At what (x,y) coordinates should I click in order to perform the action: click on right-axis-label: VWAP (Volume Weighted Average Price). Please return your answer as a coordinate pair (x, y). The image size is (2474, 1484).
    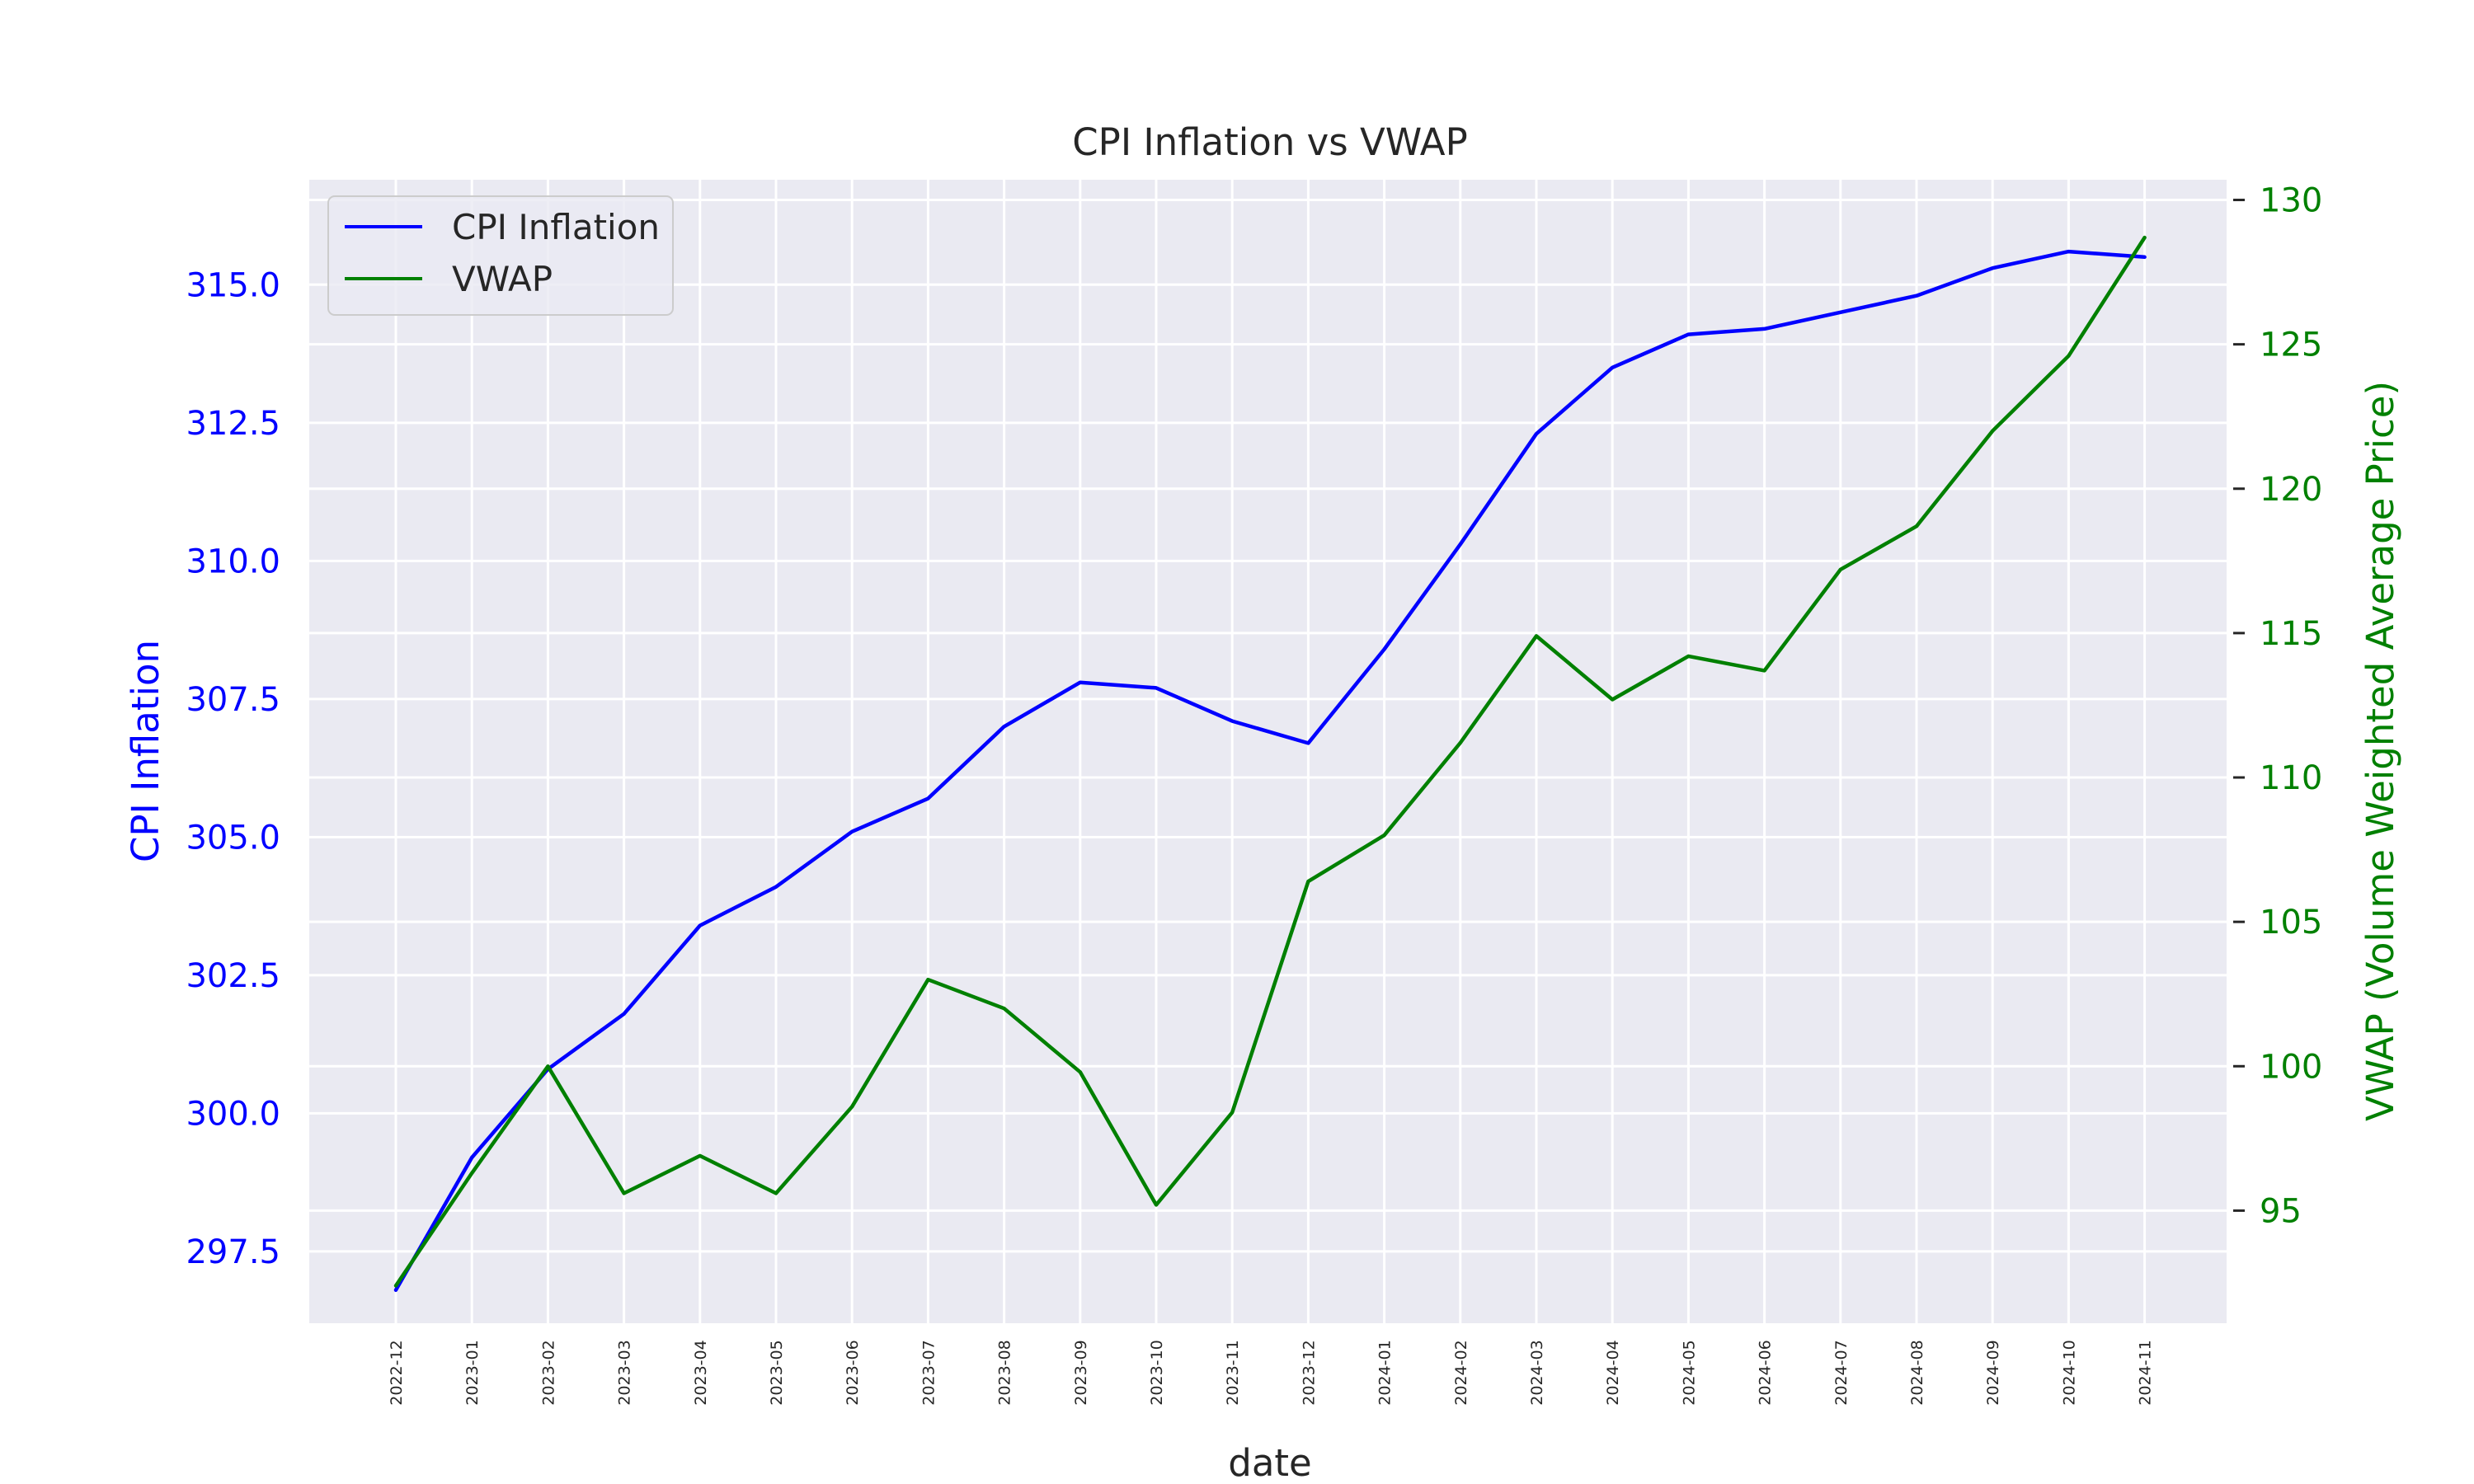
    Looking at the image, I should click on (2380, 751).